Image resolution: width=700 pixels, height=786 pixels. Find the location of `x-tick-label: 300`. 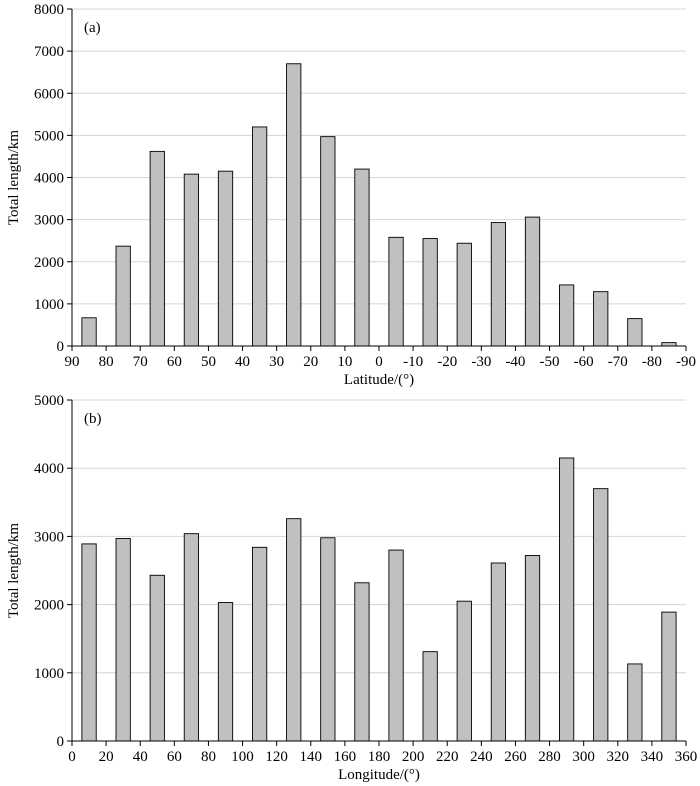

x-tick-label: 300 is located at coordinates (583, 757).